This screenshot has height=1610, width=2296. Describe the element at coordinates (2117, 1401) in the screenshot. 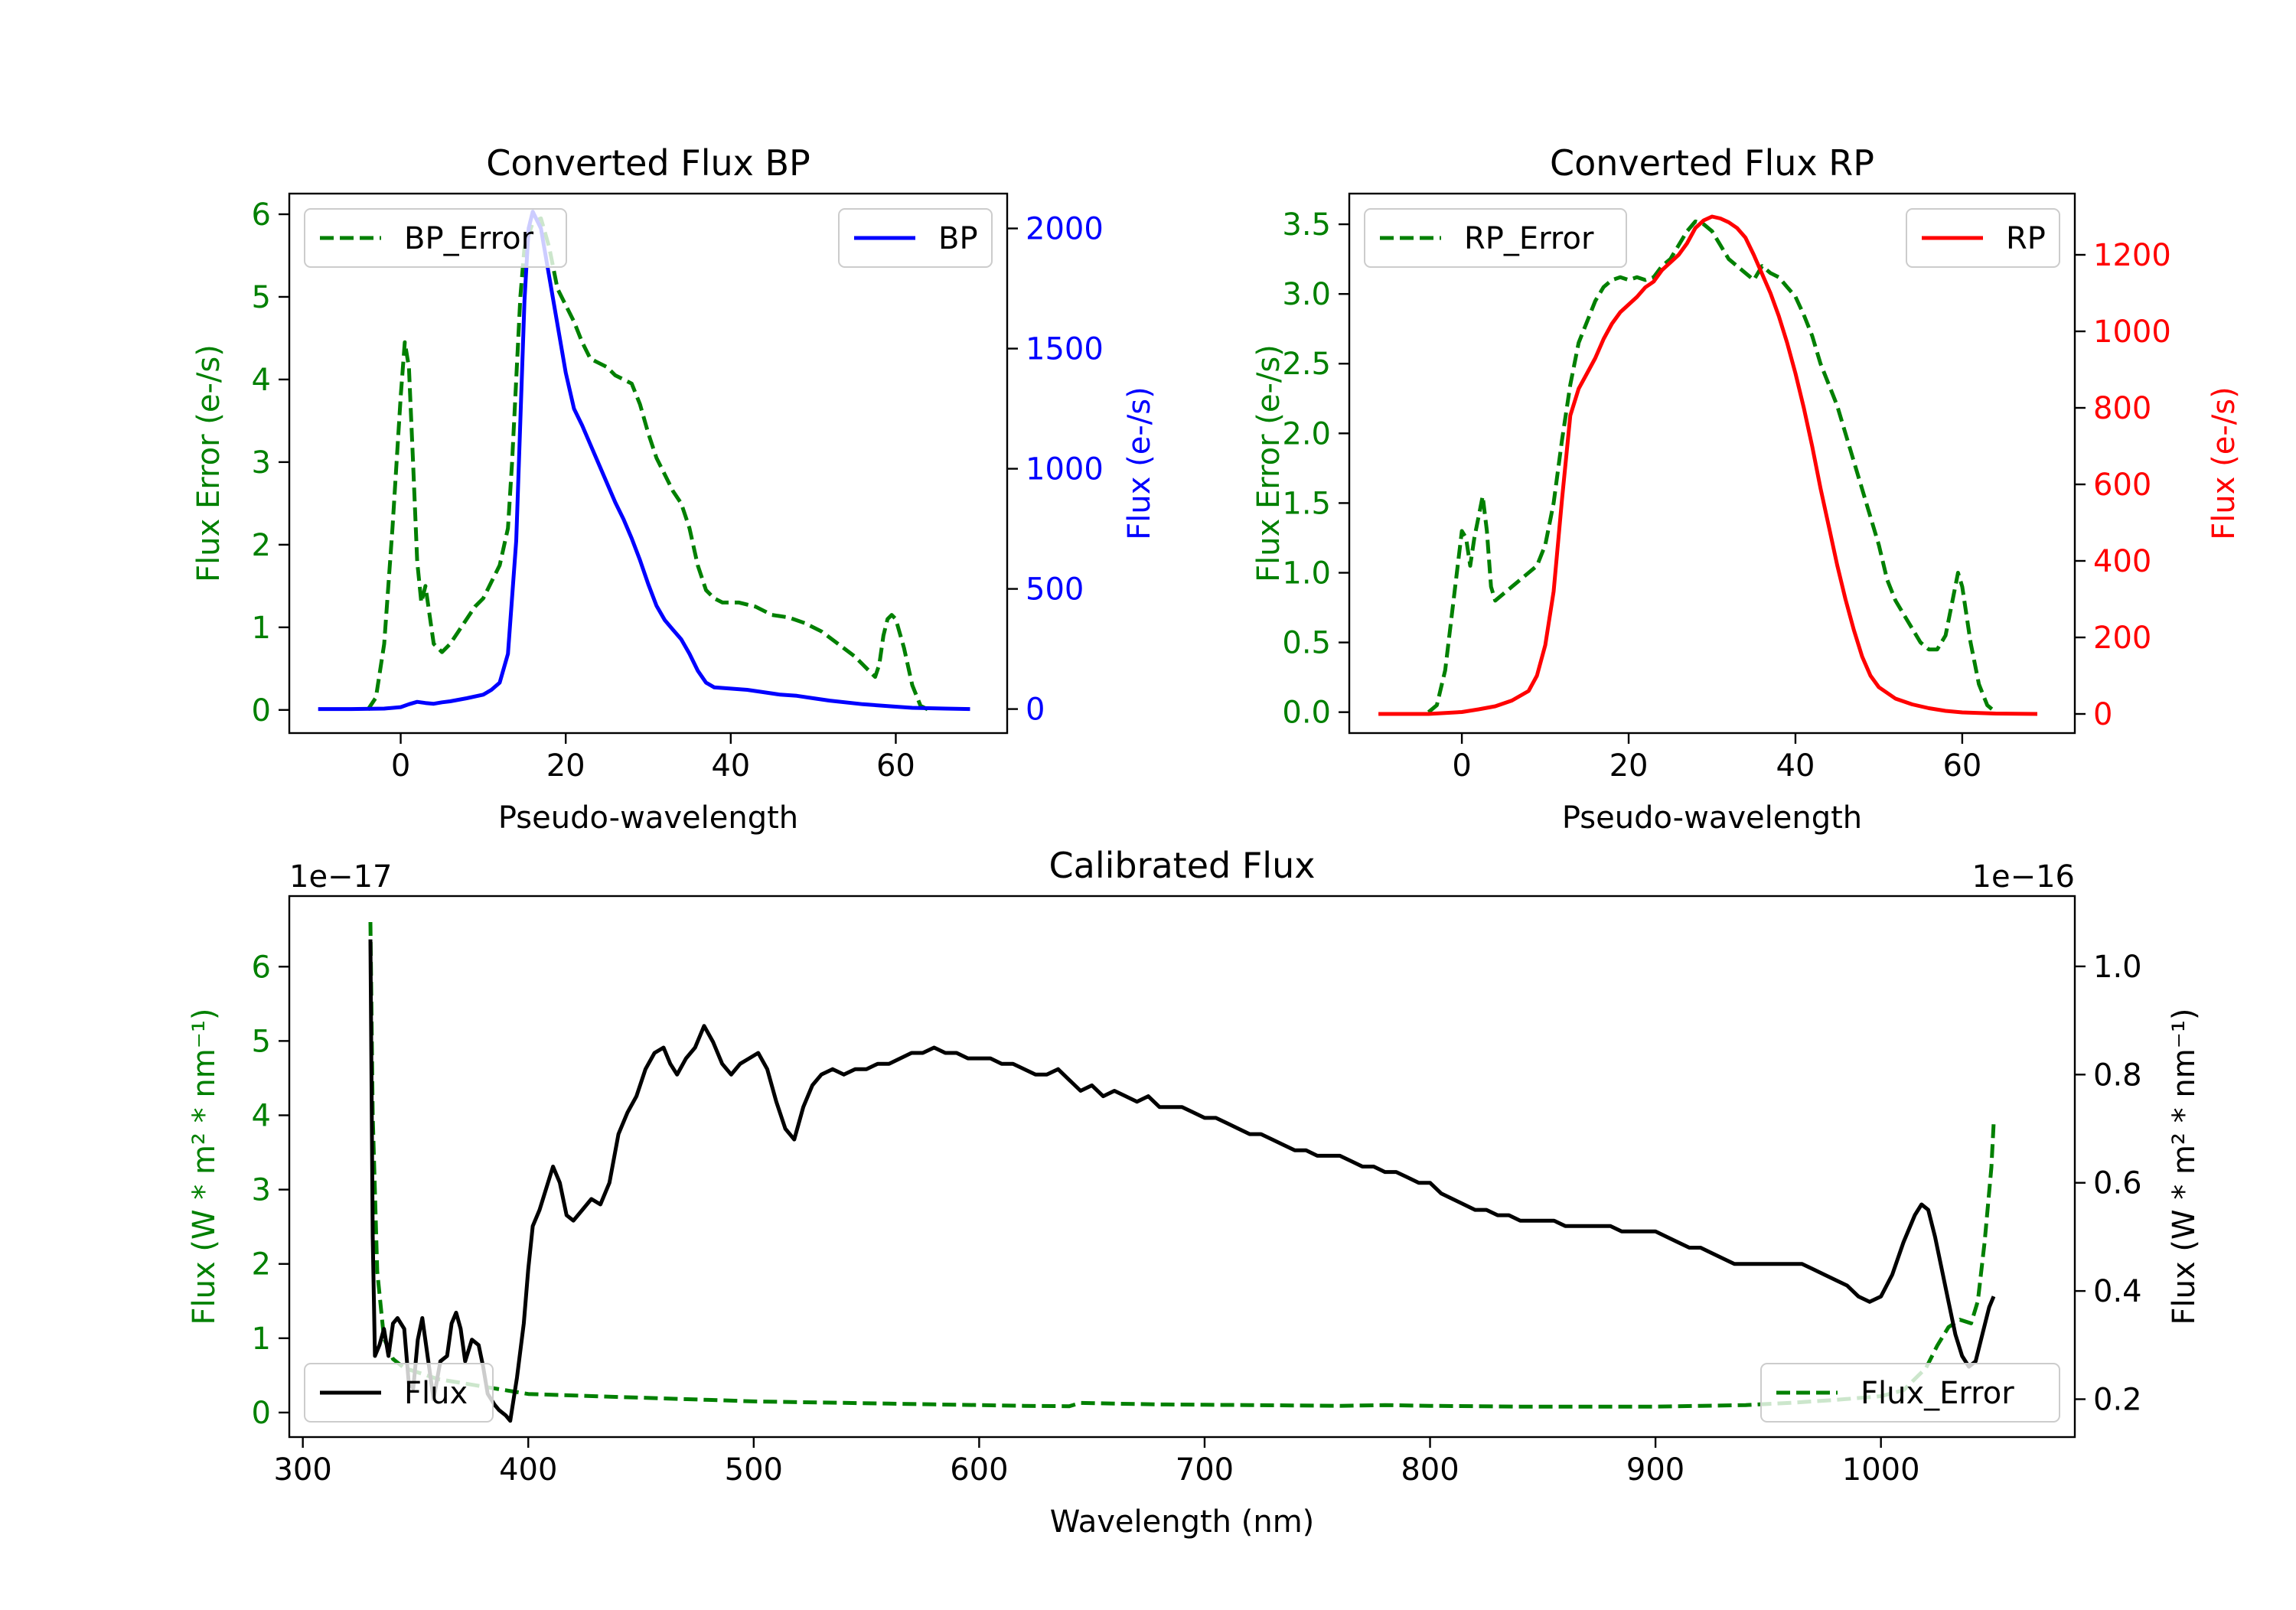

I see `y-right-tick-label: 0.2` at that location.